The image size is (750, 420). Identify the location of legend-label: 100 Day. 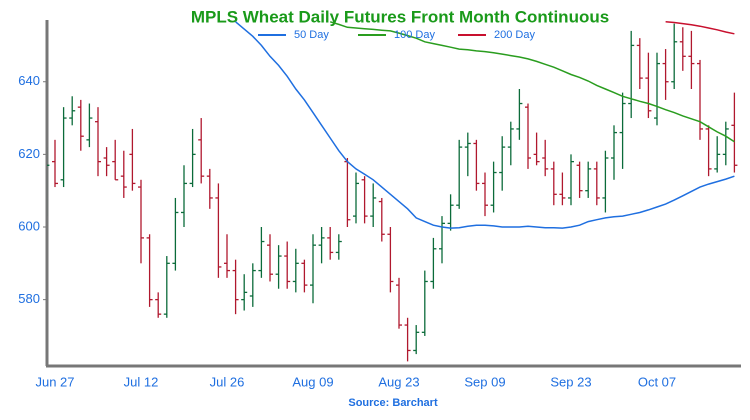
(414, 35).